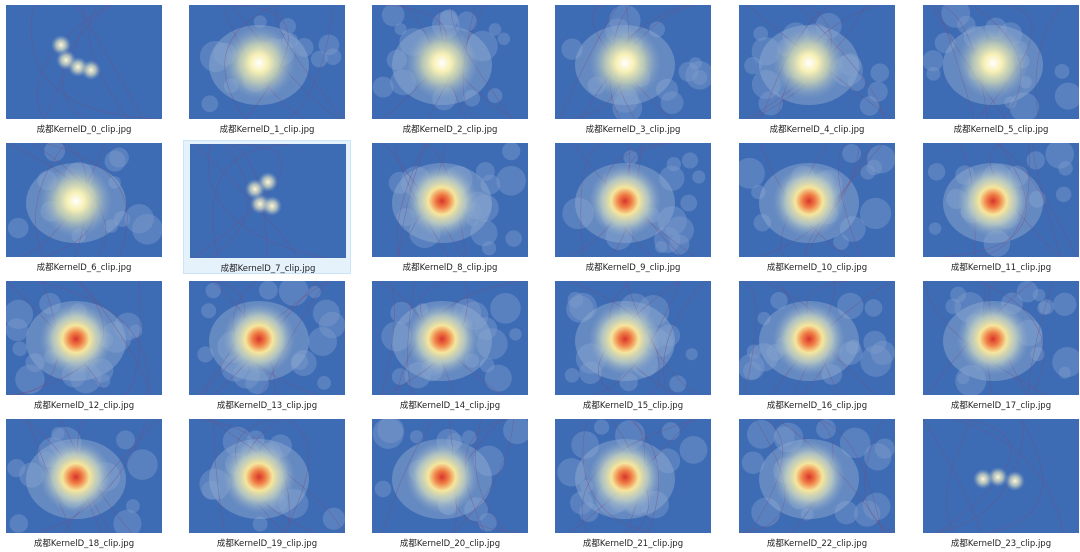 This screenshot has height=552, width=1080. Describe the element at coordinates (817, 207) in the screenshot. I see `file-item: 成都KernelD_10_clip.jpg` at that location.